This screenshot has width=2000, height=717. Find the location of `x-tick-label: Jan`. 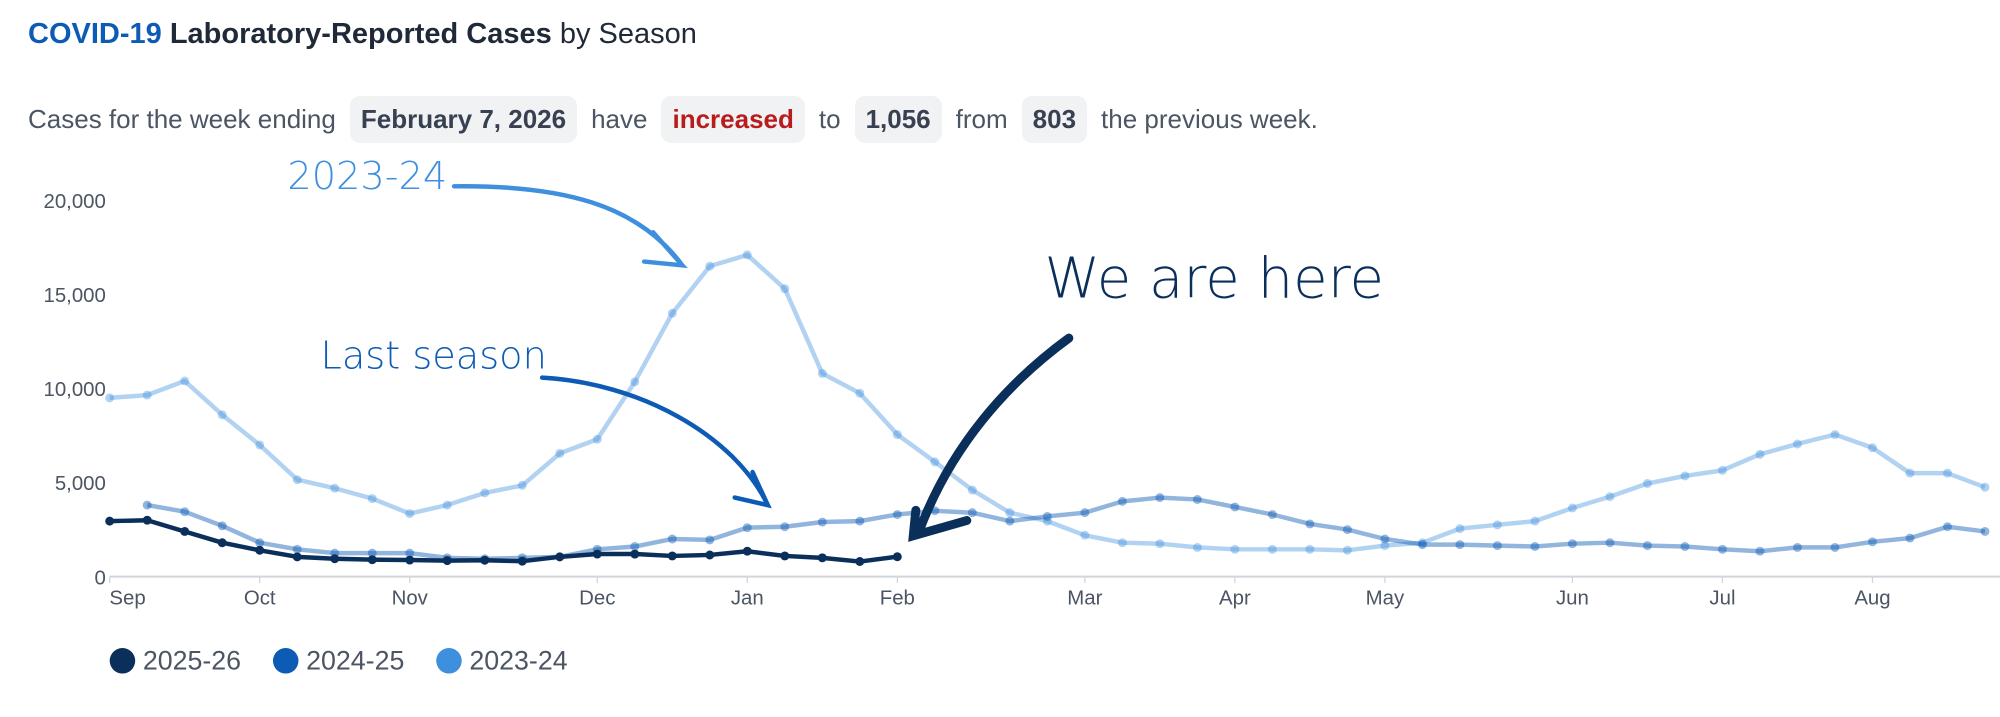

x-tick-label: Jan is located at coordinates (747, 599).